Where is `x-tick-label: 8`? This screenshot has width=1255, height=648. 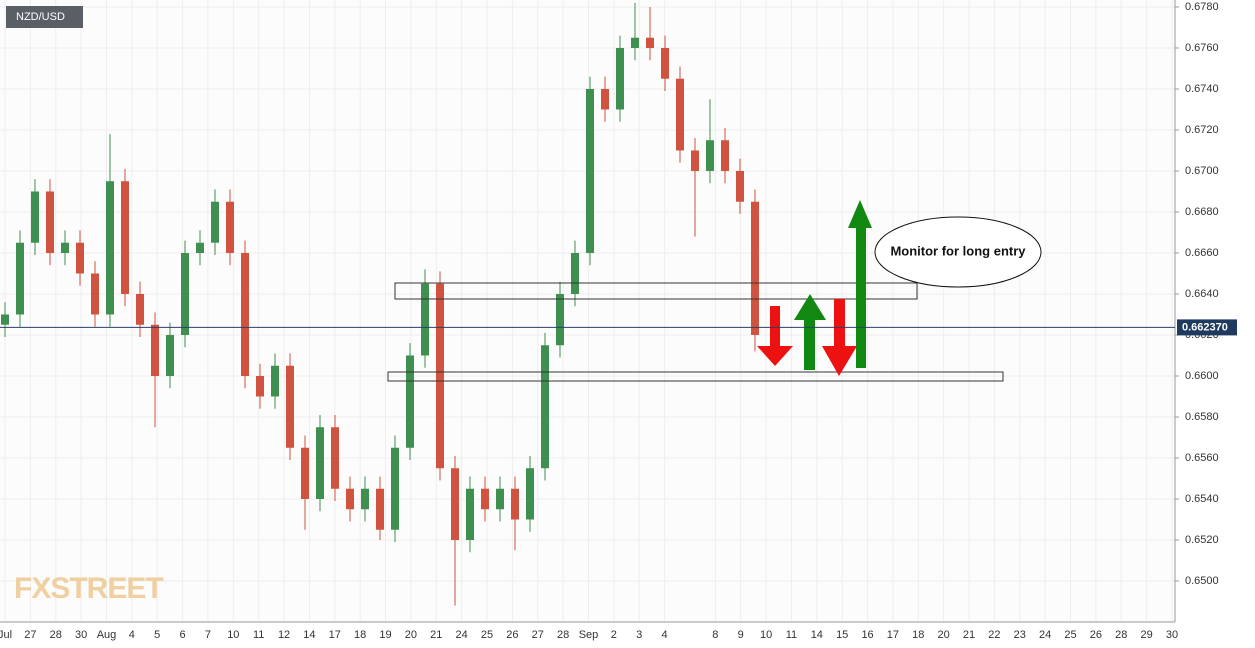
x-tick-label: 8 is located at coordinates (715, 635).